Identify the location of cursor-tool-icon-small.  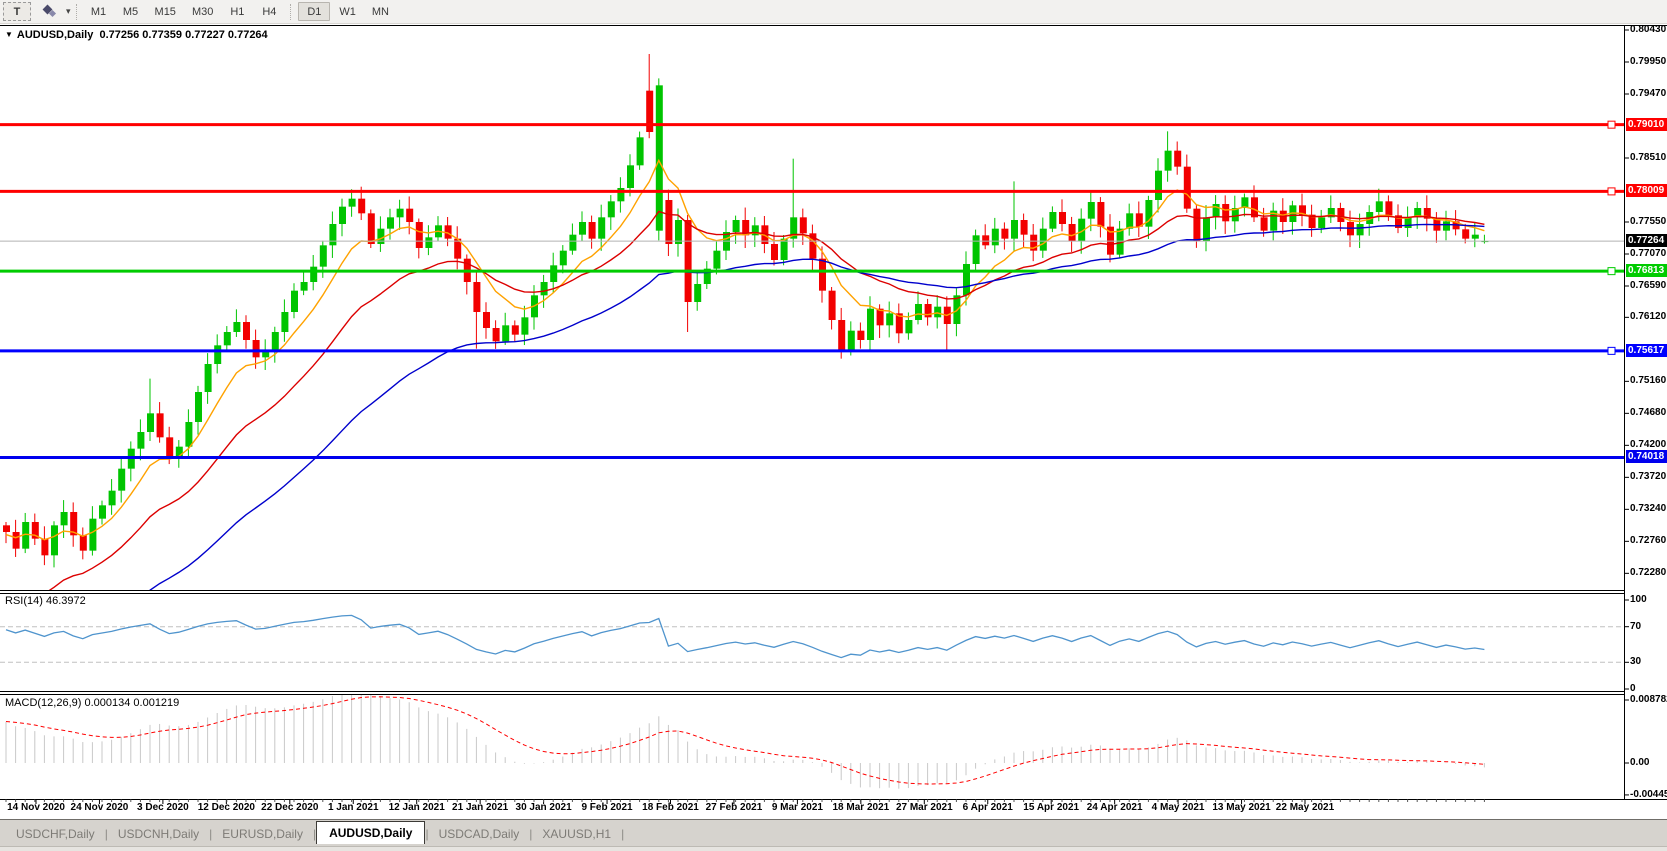
(52, 13).